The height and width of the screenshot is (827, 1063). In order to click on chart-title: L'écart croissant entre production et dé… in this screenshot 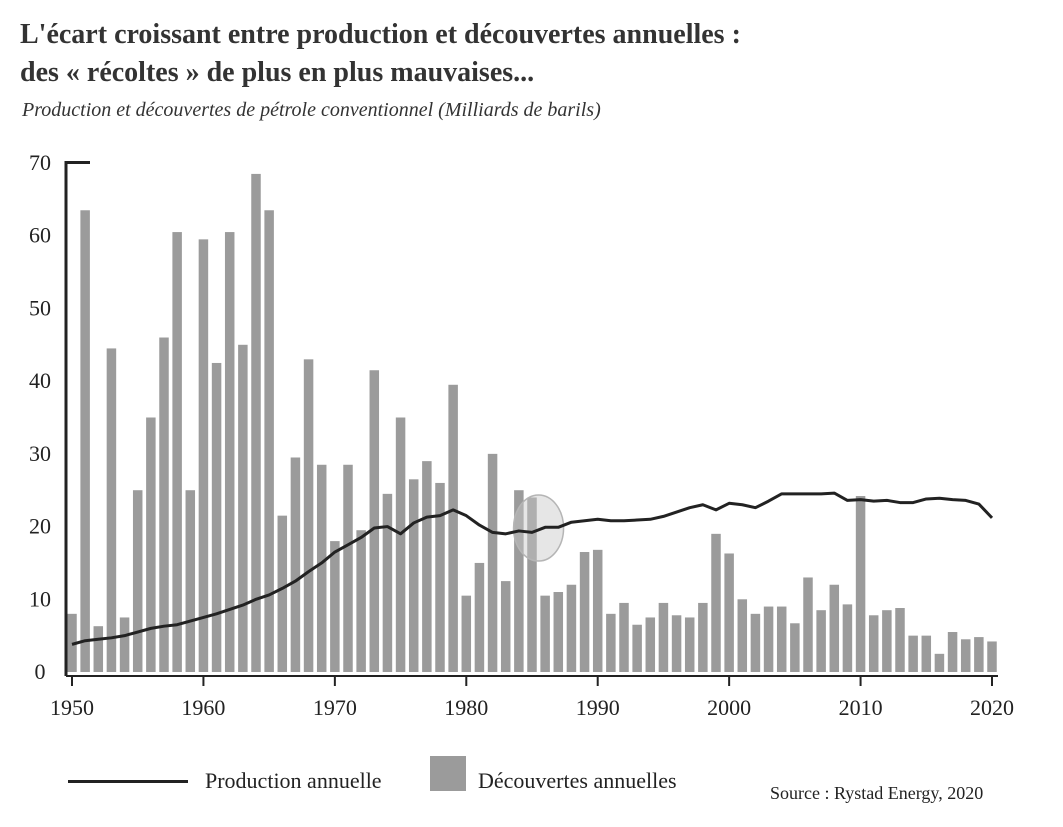, I will do `click(380, 54)`.